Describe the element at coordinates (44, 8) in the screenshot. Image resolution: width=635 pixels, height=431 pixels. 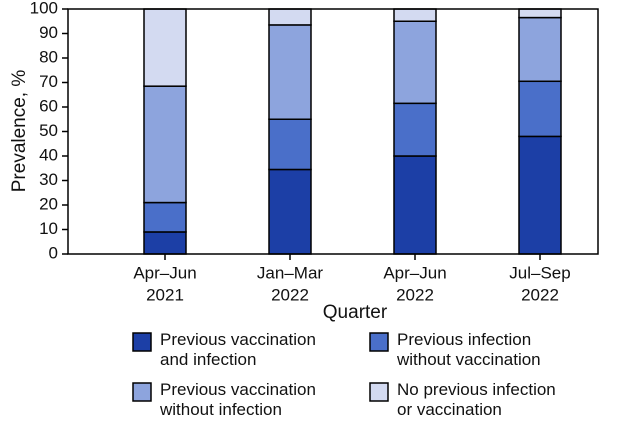
I see `y-tick-label: 100` at that location.